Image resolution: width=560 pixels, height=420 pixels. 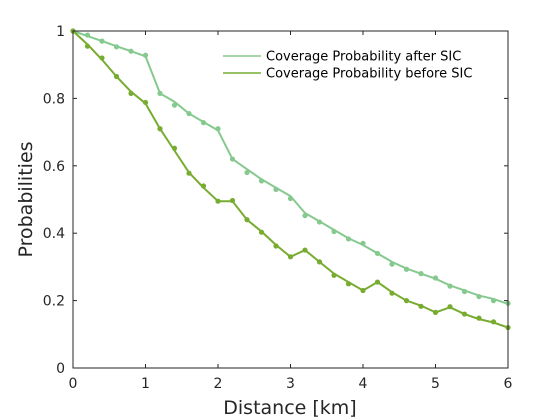 I want to click on y-tick-label: 0.4, so click(x=54, y=234).